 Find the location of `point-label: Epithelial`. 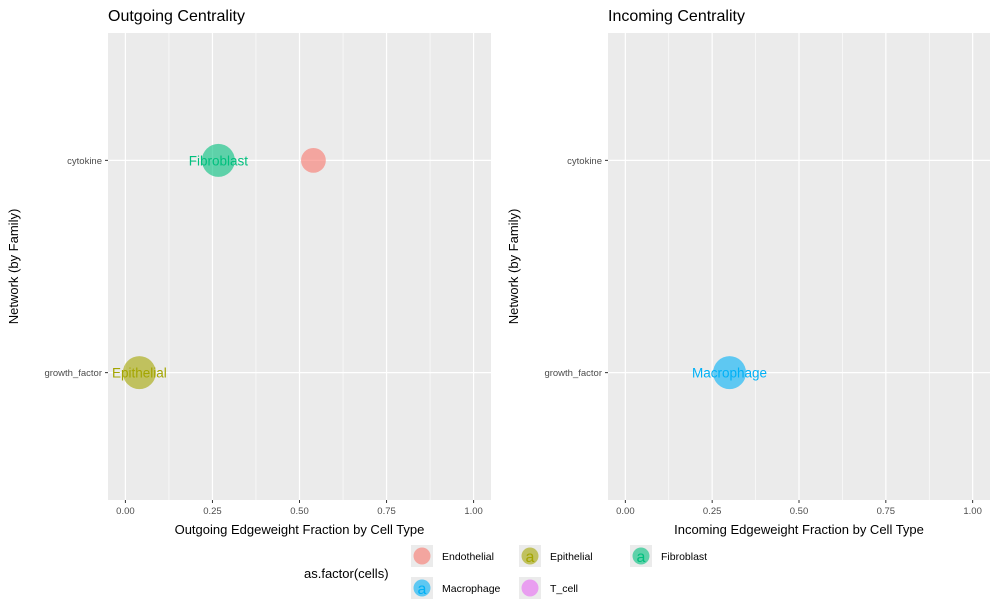

point-label: Epithelial is located at coordinates (139, 373).